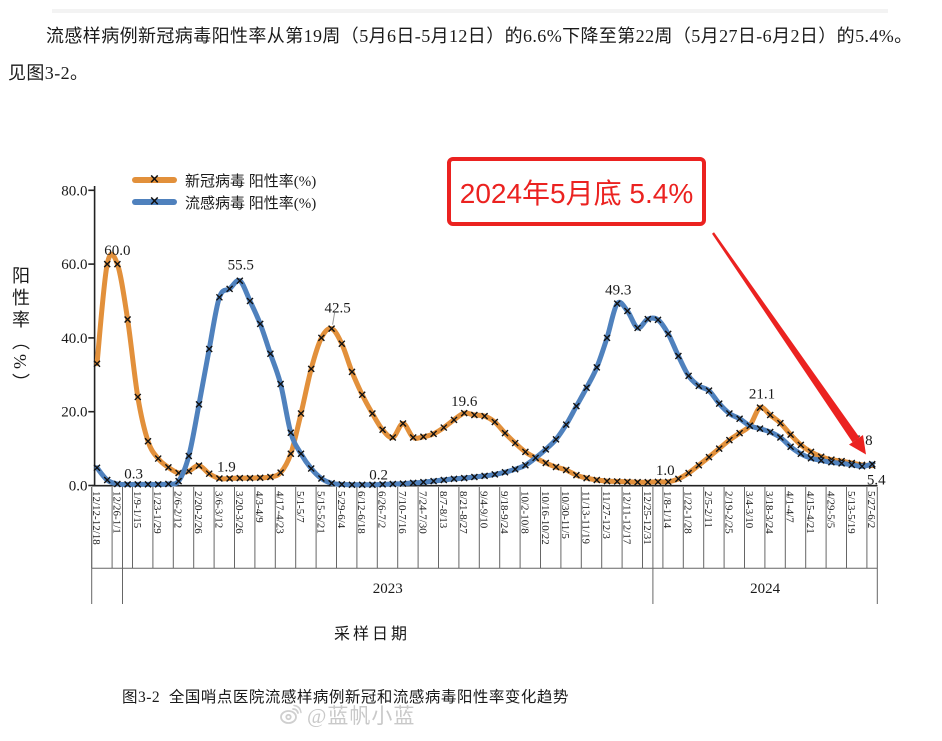 The width and height of the screenshot is (942, 741). What do you see at coordinates (402, 512) in the screenshot?
I see `x-tick-label: 7/10-7/16` at bounding box center [402, 512].